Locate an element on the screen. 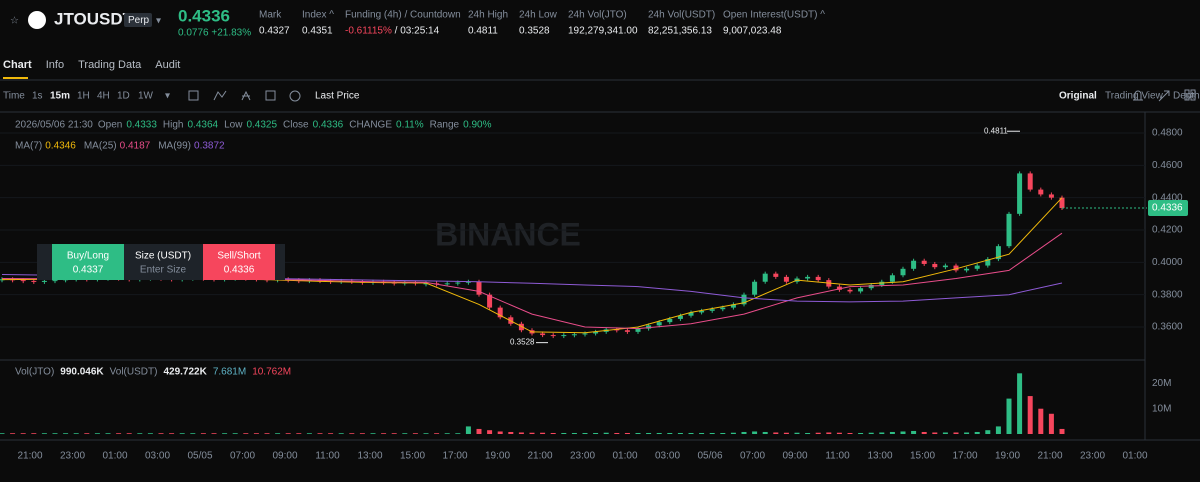 The width and height of the screenshot is (1200, 482). stat-label: Index ^ is located at coordinates (318, 15).